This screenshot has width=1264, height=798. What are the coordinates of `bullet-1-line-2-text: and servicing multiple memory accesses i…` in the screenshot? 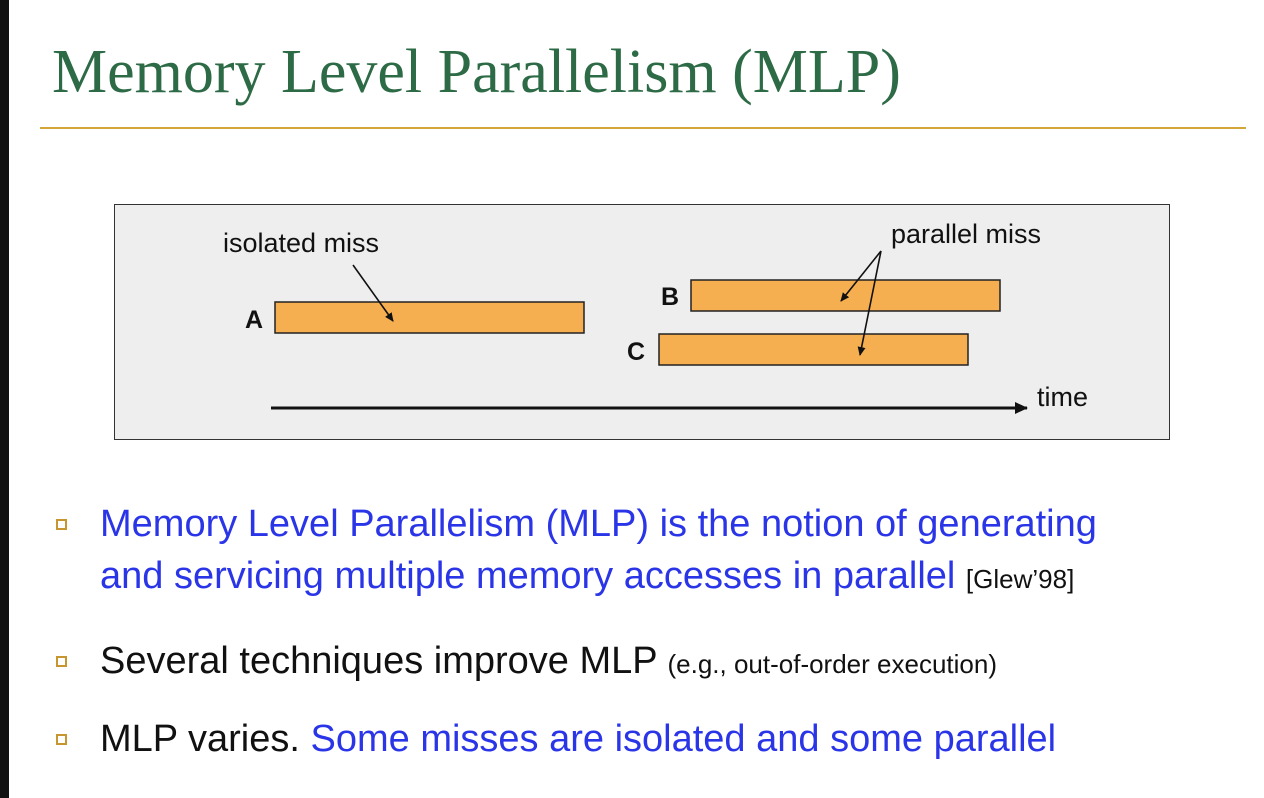 It's located at (528, 576).